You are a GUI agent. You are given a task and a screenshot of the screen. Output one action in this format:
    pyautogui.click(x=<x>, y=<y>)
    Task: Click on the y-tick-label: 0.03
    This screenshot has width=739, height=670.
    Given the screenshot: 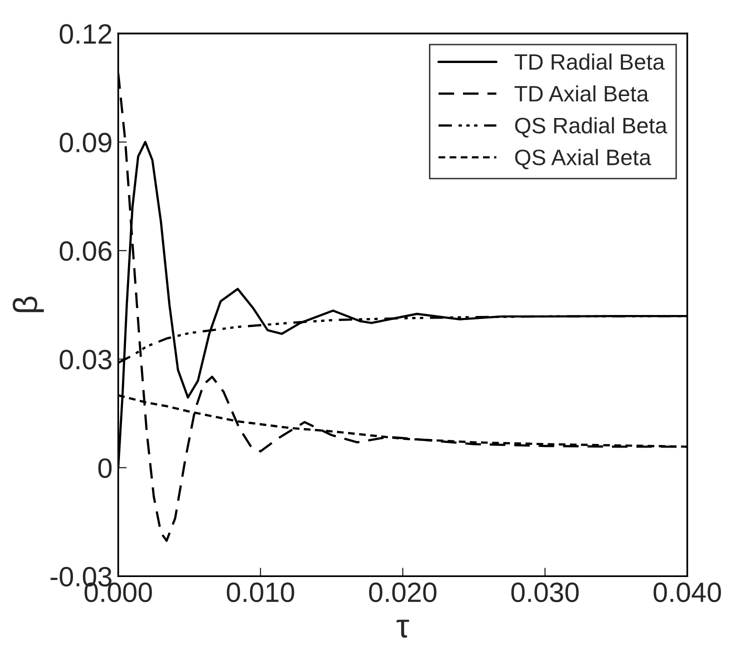 What is the action you would take?
    pyautogui.click(x=86, y=360)
    